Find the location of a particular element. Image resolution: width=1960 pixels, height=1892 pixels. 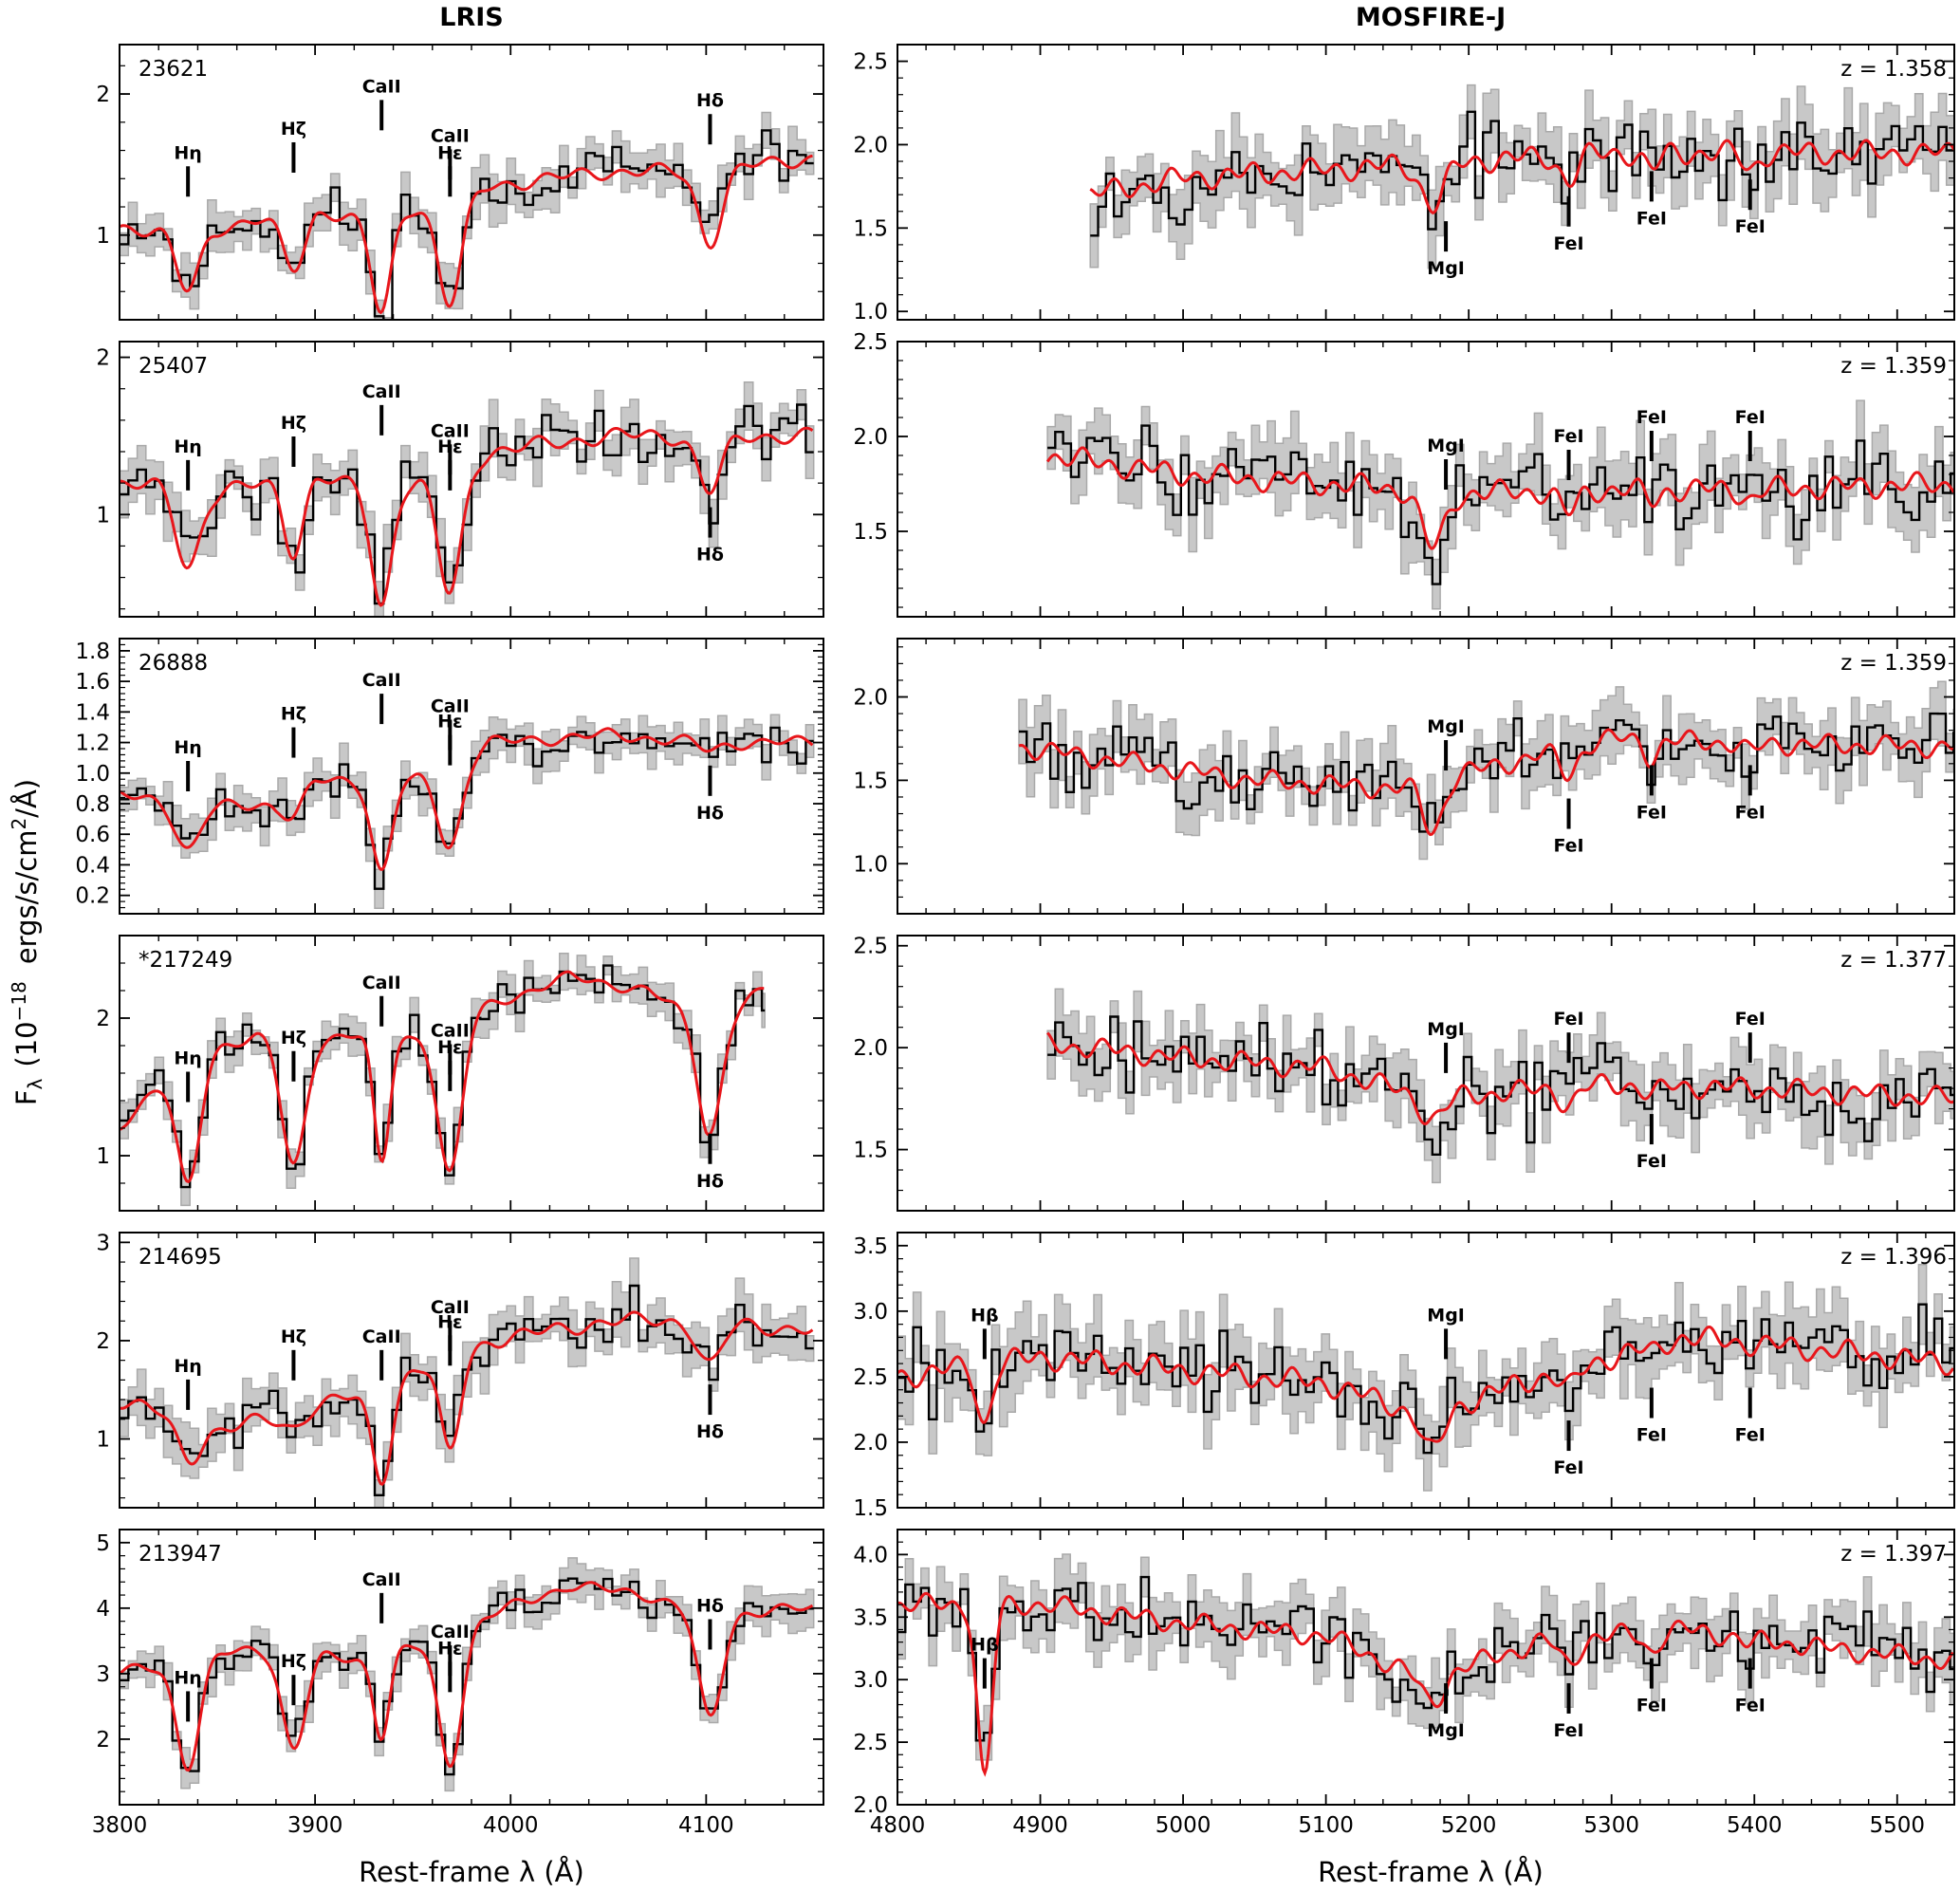

redshift-label: z = 1.397 is located at coordinates (1894, 1554).